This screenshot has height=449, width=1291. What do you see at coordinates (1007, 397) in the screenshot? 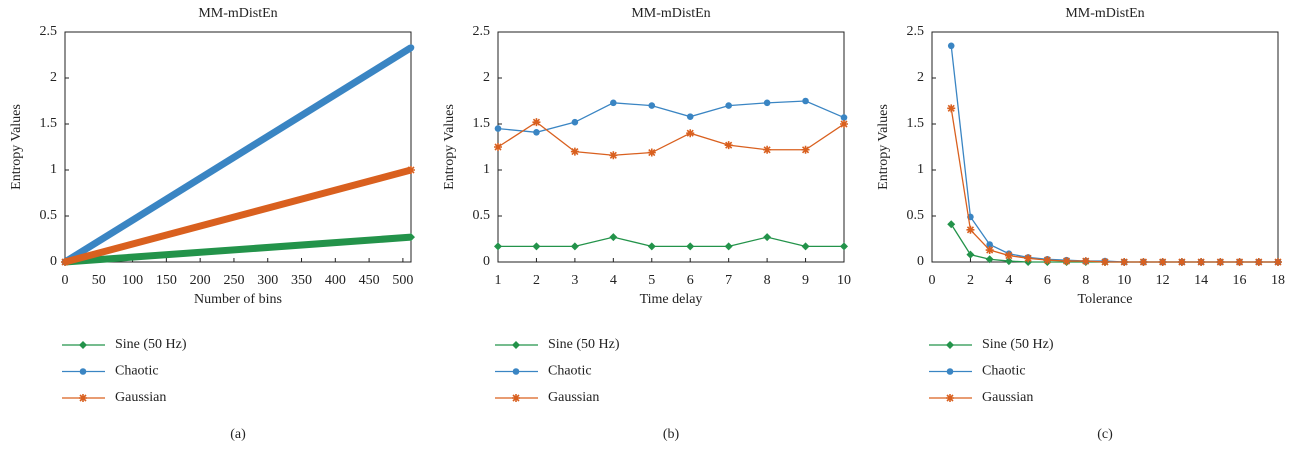
I see `legend-label: Gaussian` at bounding box center [1007, 397].